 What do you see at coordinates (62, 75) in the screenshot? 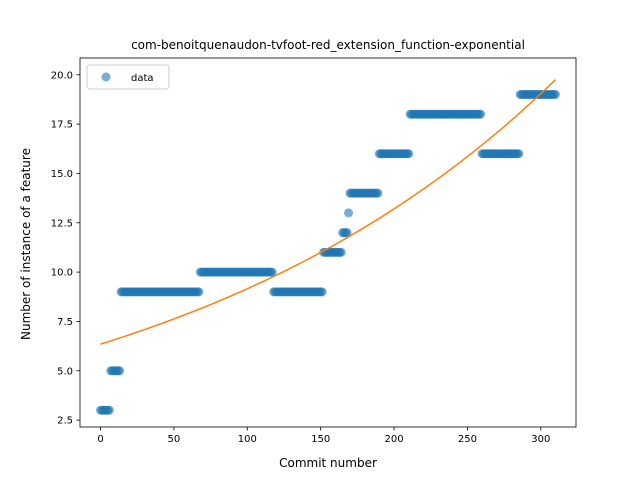
I see `y-tick-label: 20.0` at bounding box center [62, 75].